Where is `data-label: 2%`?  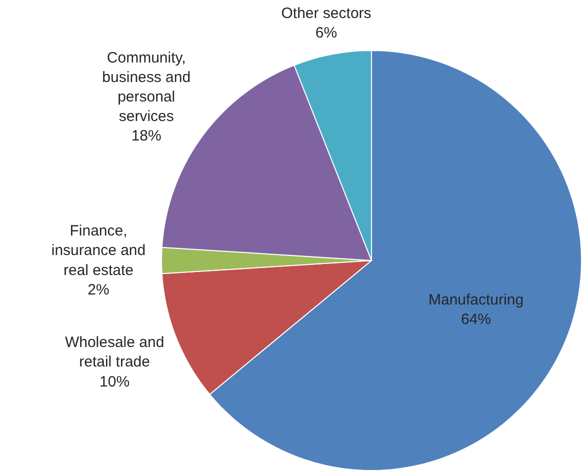
data-label: 2% is located at coordinates (99, 289).